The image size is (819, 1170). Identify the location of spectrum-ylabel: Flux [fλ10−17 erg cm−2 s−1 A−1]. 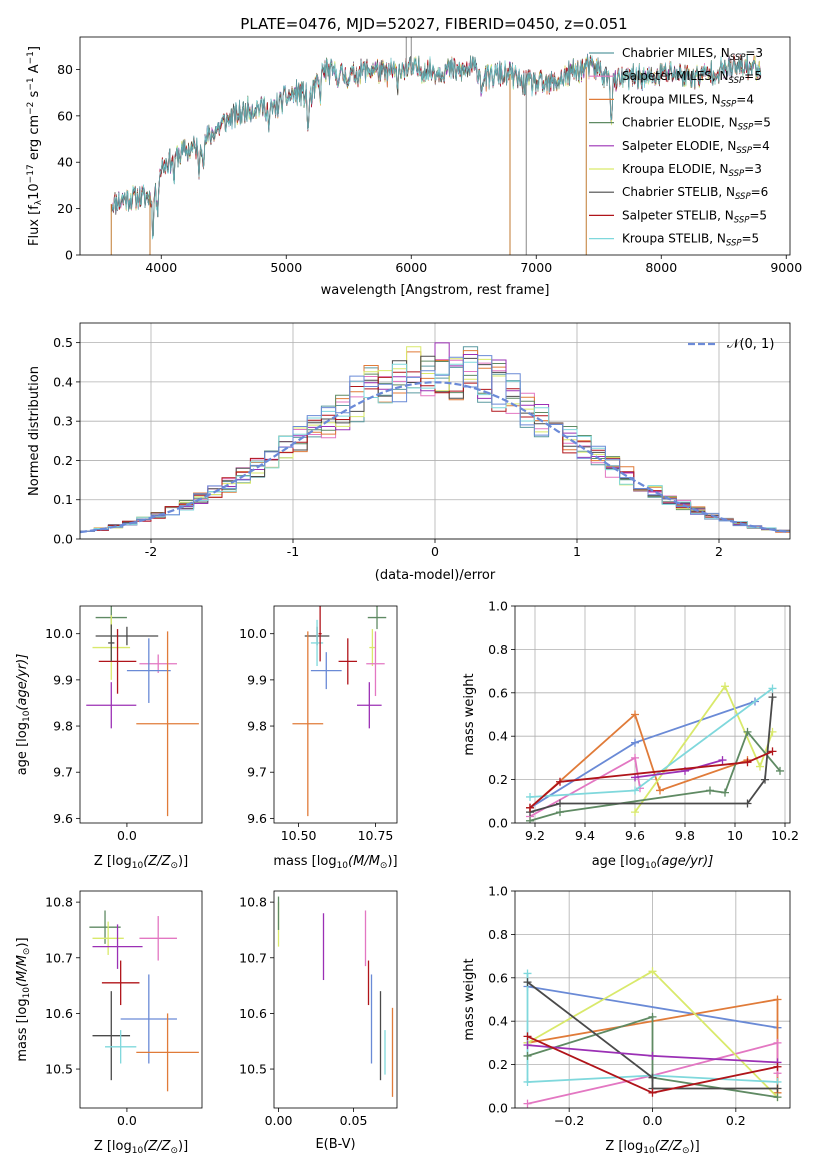
(35, 146).